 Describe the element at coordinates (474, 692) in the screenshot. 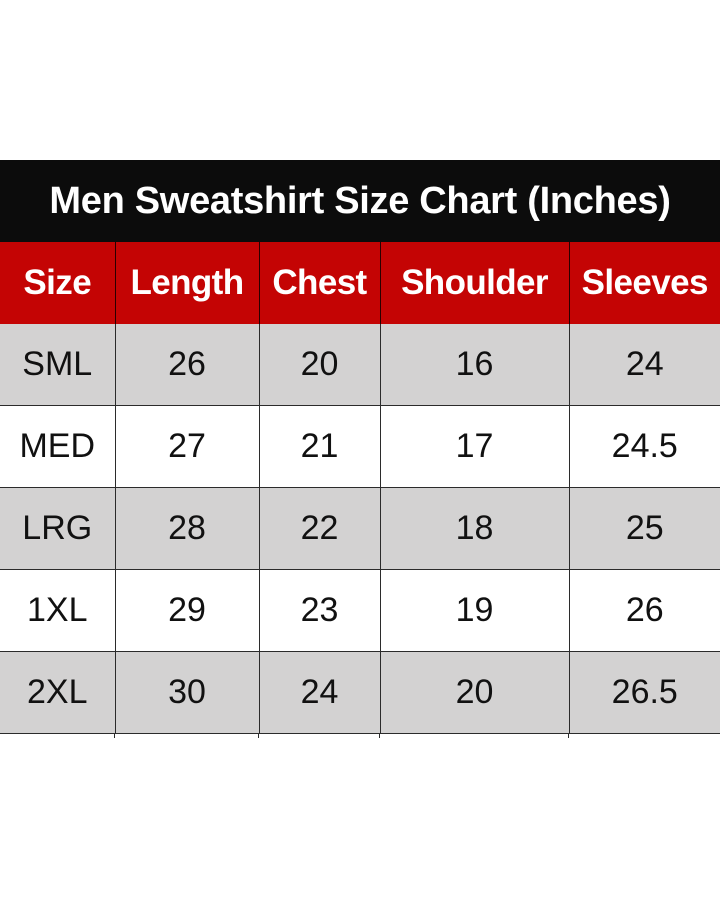

I see `cell-shoulder: 20` at that location.